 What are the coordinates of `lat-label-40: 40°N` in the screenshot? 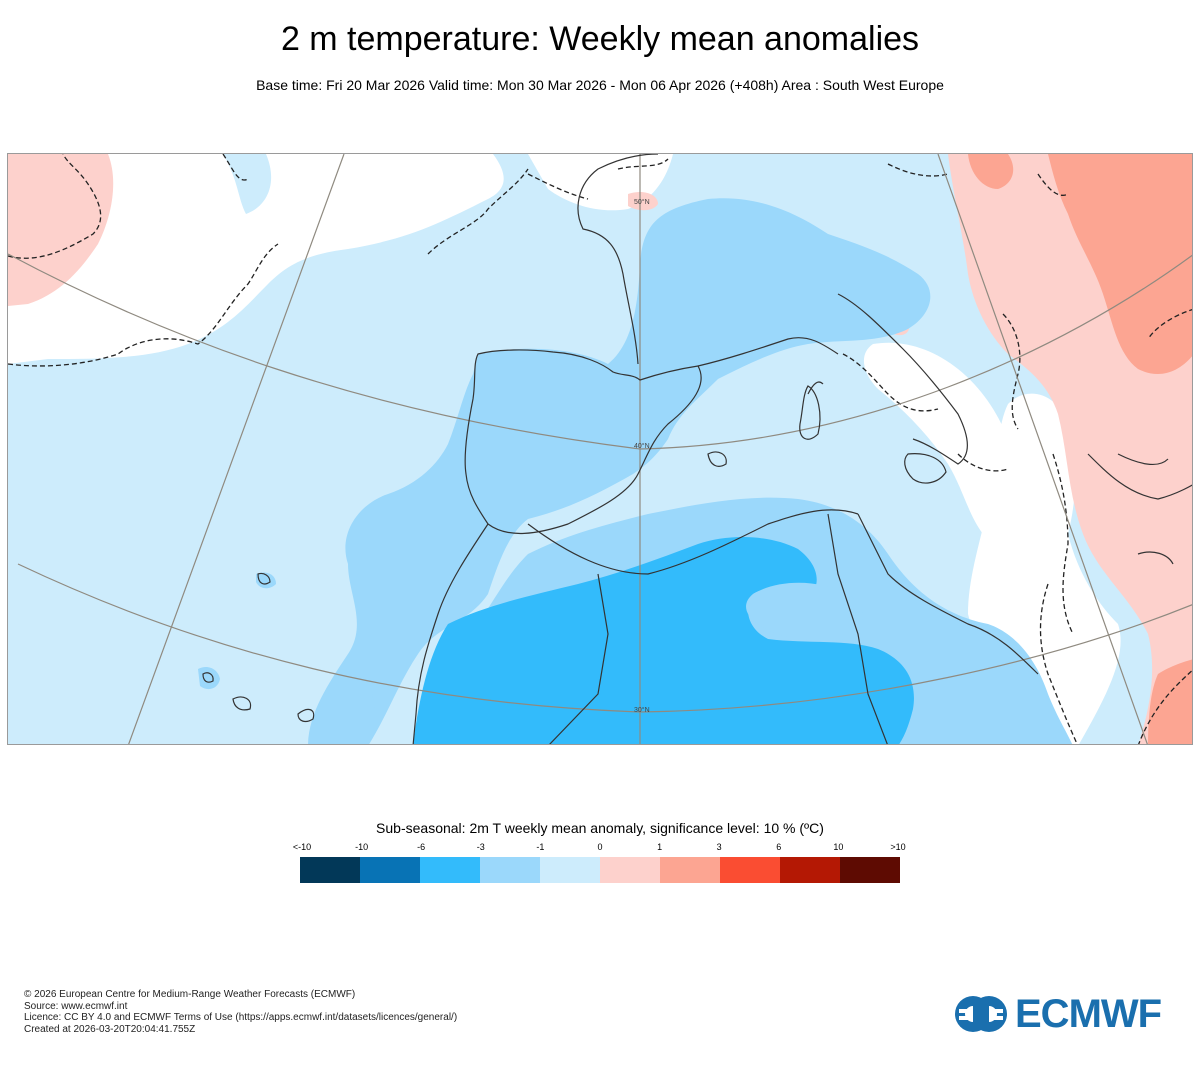 It's located at (642, 446).